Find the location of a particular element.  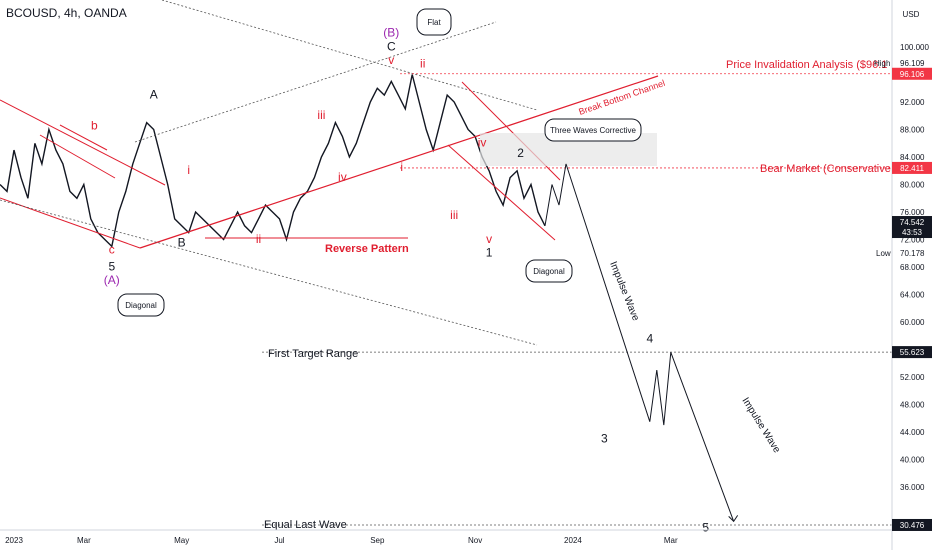

x-tick-label-1: Mar is located at coordinates (84, 540).